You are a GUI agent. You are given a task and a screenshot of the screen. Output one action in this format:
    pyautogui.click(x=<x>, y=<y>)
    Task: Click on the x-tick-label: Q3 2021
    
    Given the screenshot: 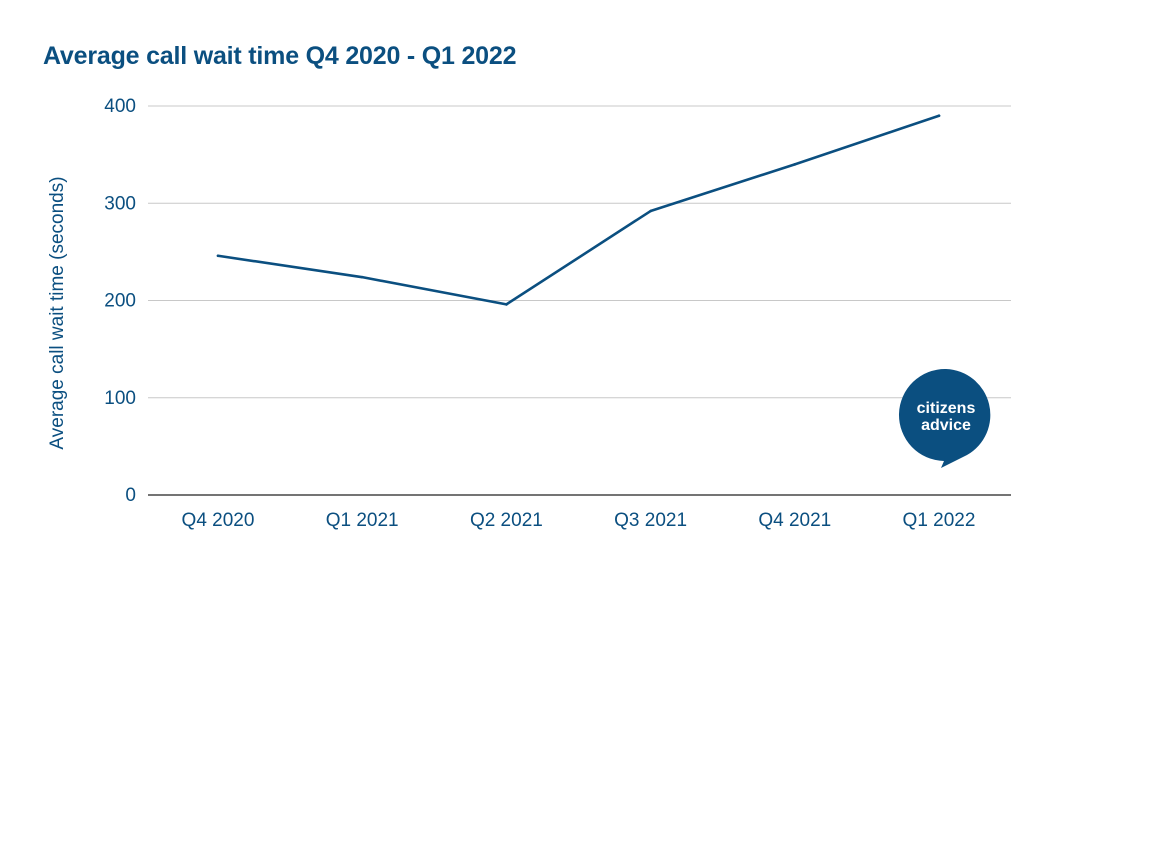 What is the action you would take?
    pyautogui.click(x=650, y=520)
    